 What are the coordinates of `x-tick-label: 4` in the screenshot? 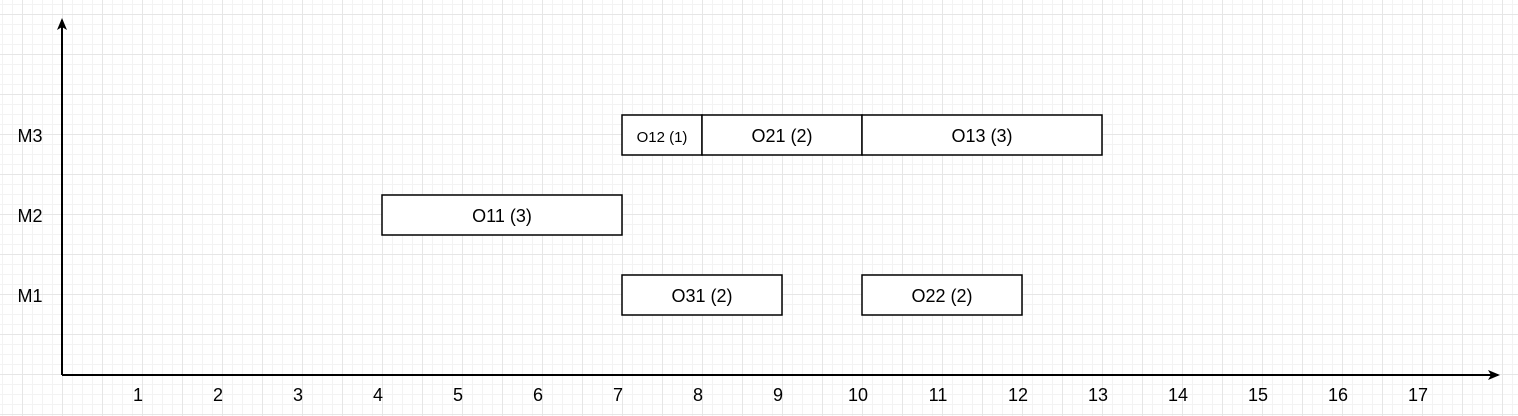 It's located at (378, 395).